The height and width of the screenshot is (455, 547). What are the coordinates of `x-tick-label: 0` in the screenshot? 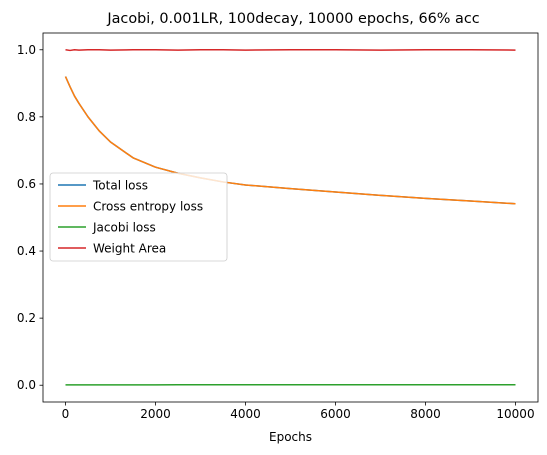 It's located at (66, 414).